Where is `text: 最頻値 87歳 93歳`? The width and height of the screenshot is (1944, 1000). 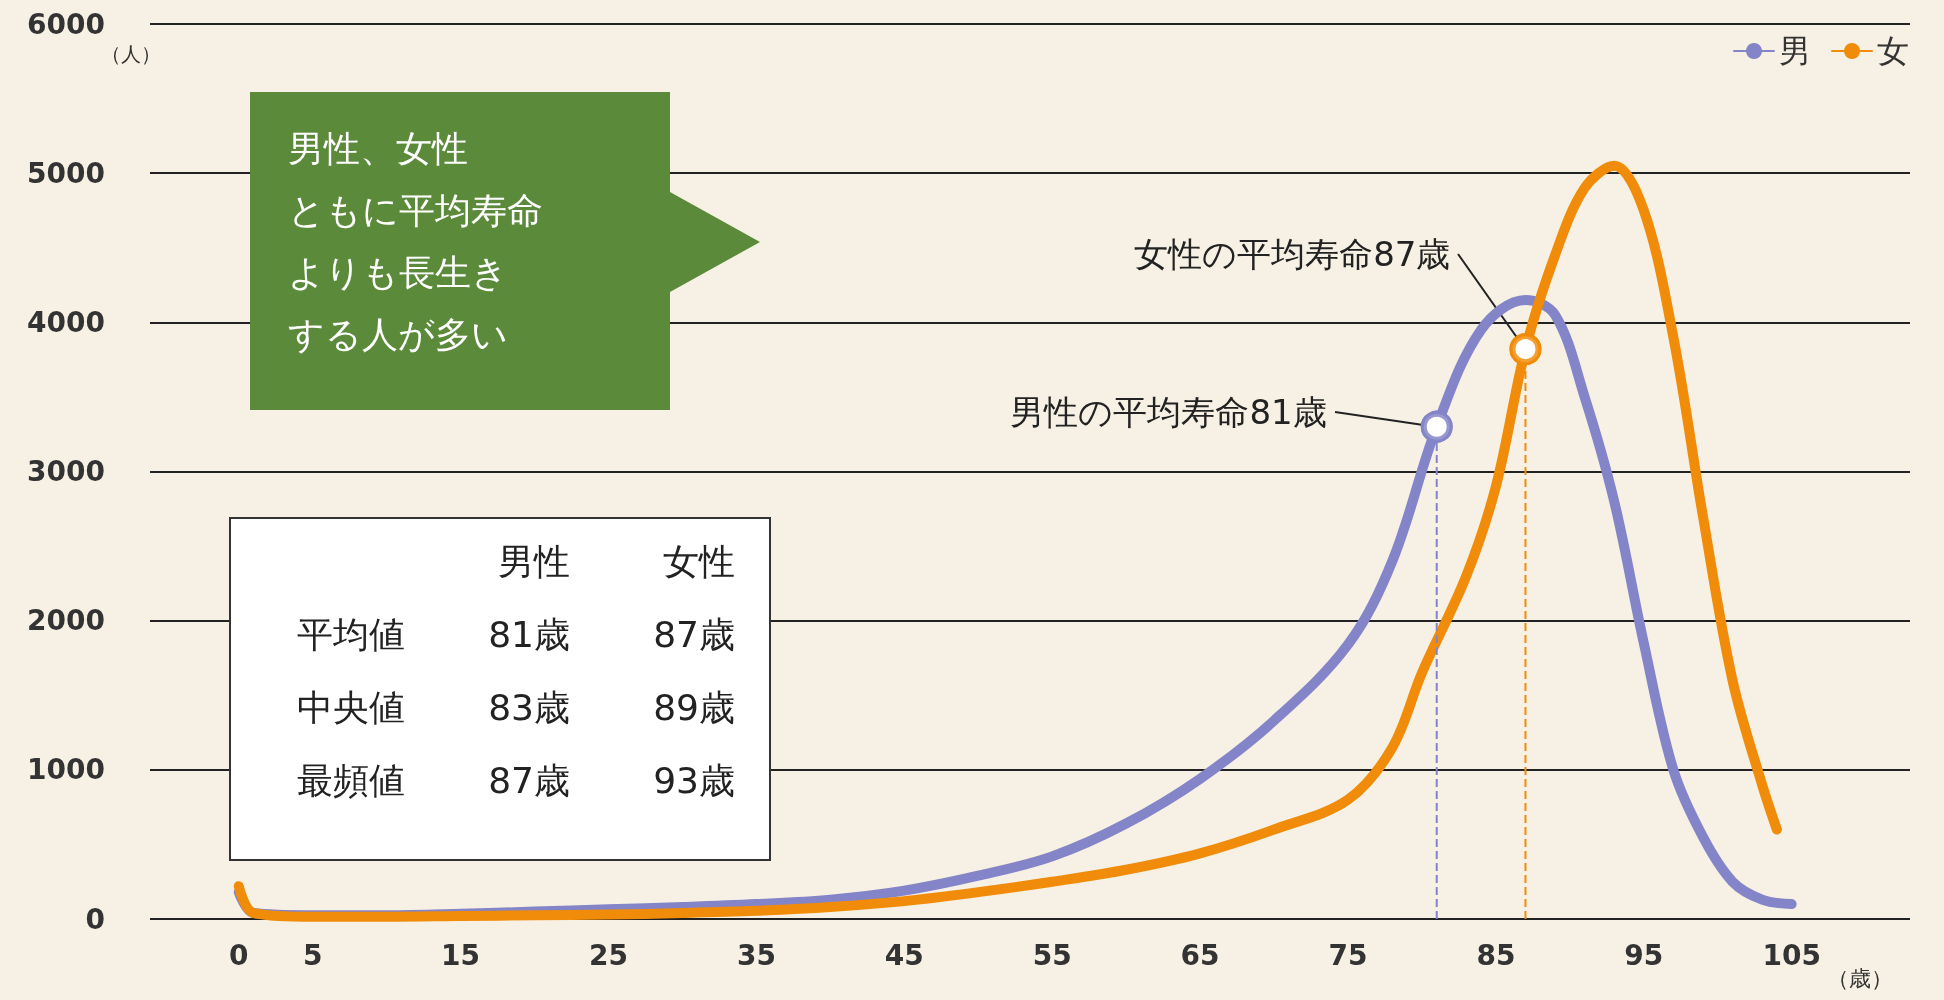
text: 最頻値 87歳 93歳 is located at coordinates (516, 780).